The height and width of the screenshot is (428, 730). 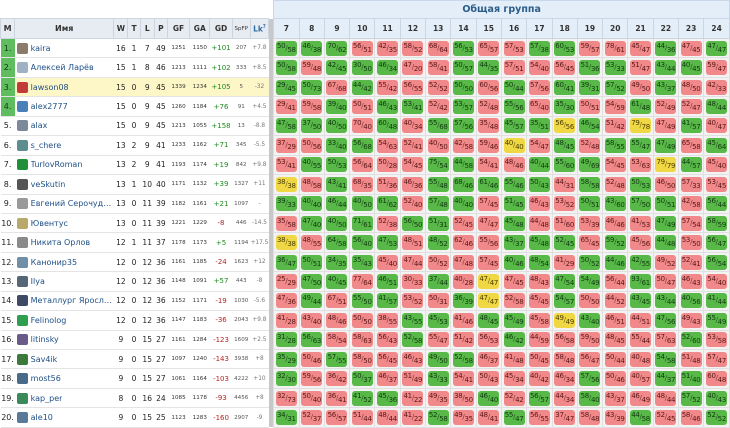 I want to click on match-cell: 32/73, so click(x=286, y=398).